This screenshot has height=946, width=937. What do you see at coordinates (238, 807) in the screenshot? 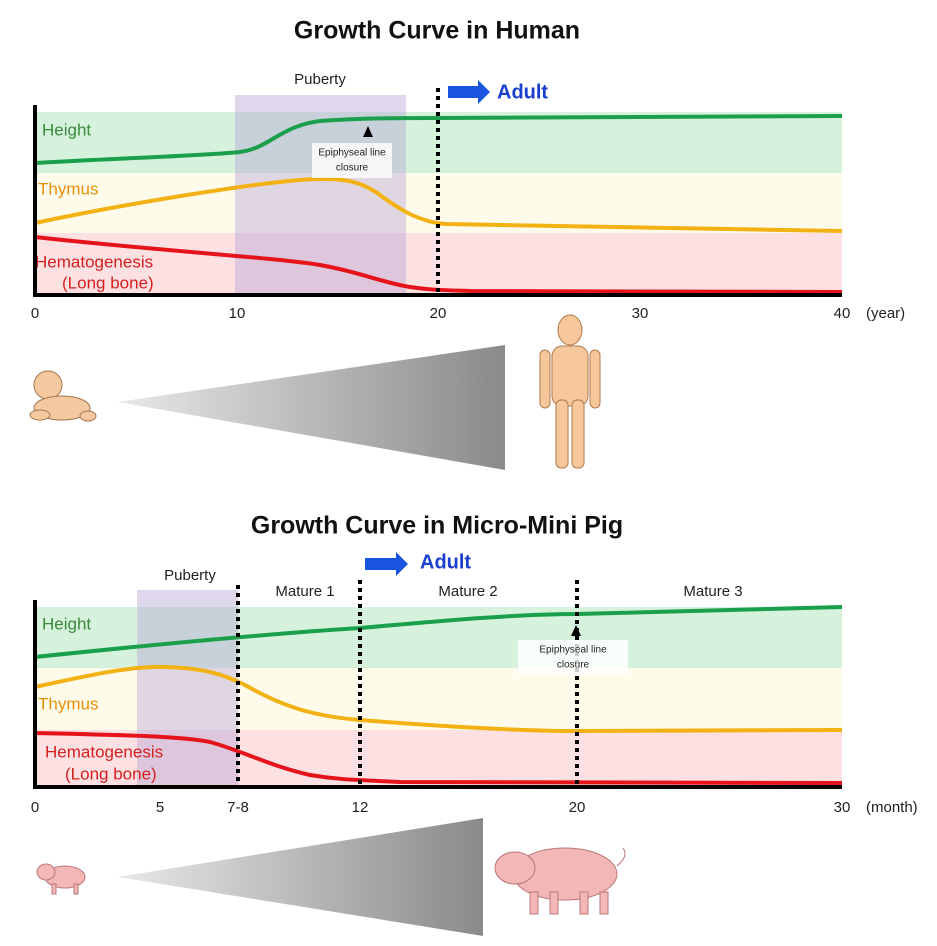
I see `x-tick-label: 7-8` at bounding box center [238, 807].